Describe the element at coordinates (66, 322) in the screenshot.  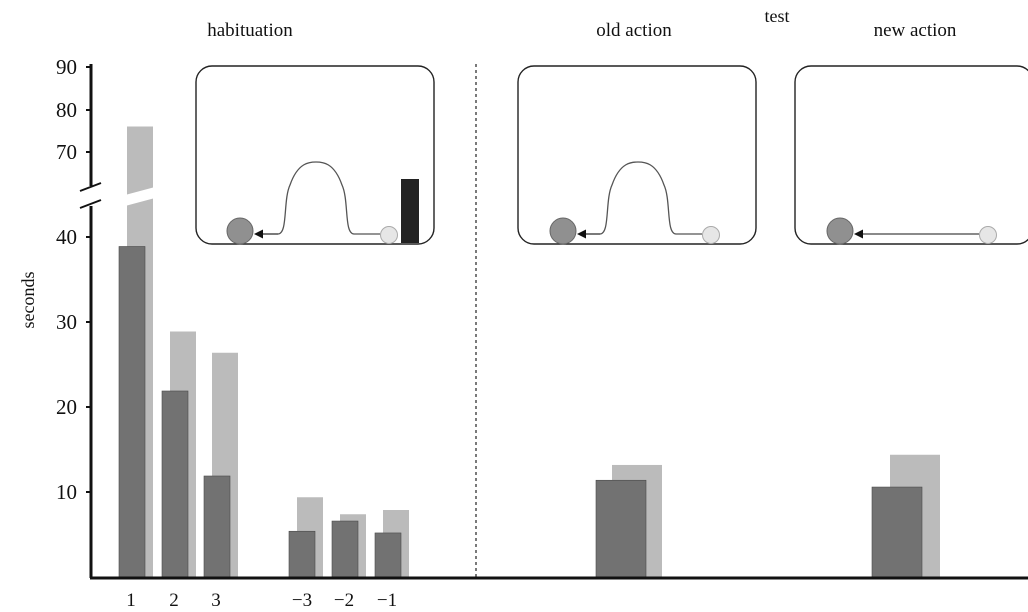
I see `y-tick-label-30: 30` at that location.